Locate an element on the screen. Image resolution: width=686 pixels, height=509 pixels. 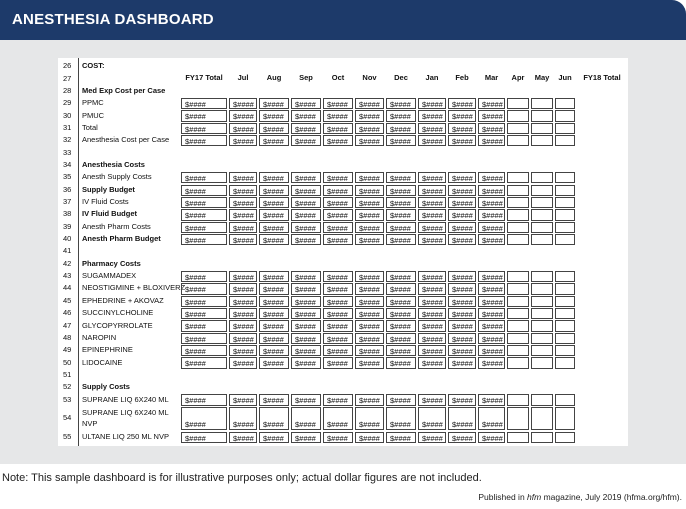
row-label: IV Fluid Budget is located at coordinates (109, 214).